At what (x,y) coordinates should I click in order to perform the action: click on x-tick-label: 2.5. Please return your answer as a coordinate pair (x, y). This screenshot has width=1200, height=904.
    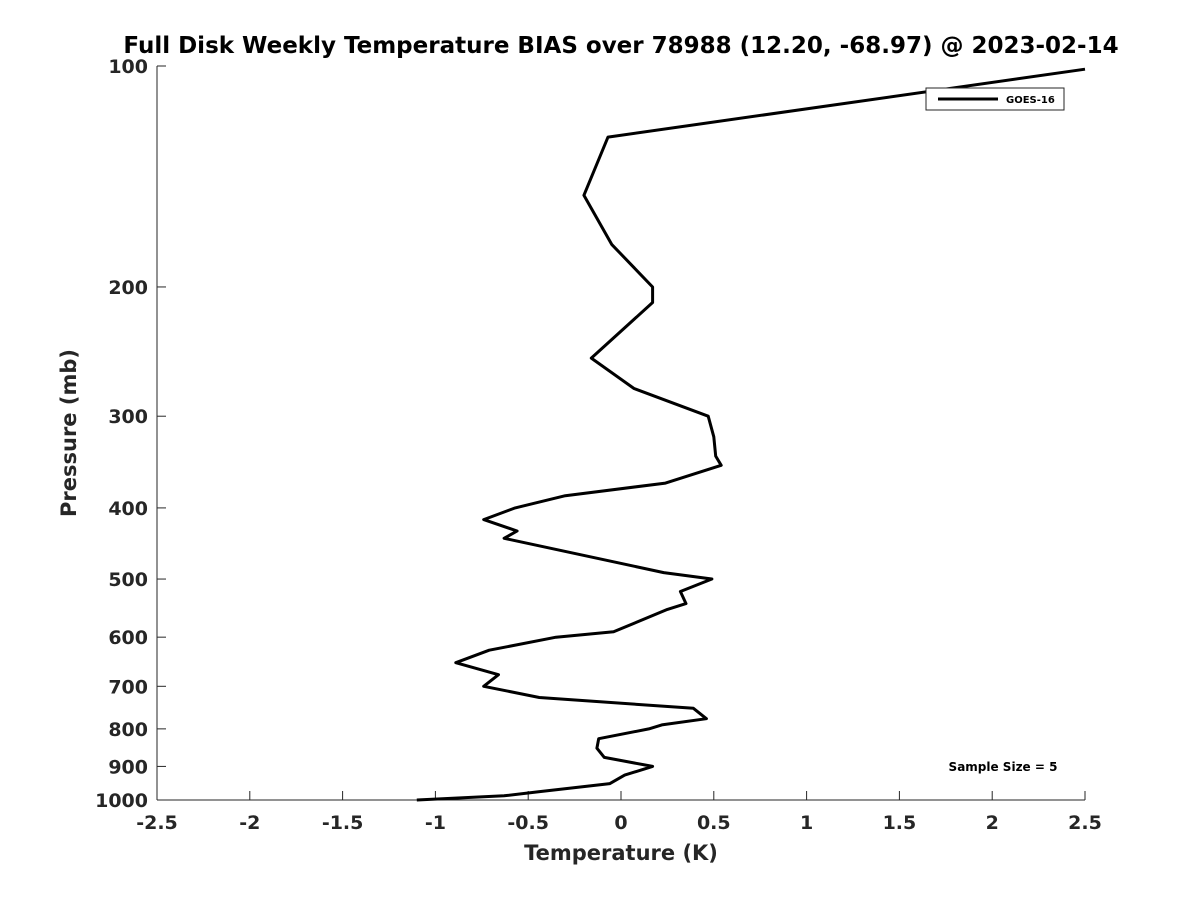
    Looking at the image, I should click on (1085, 823).